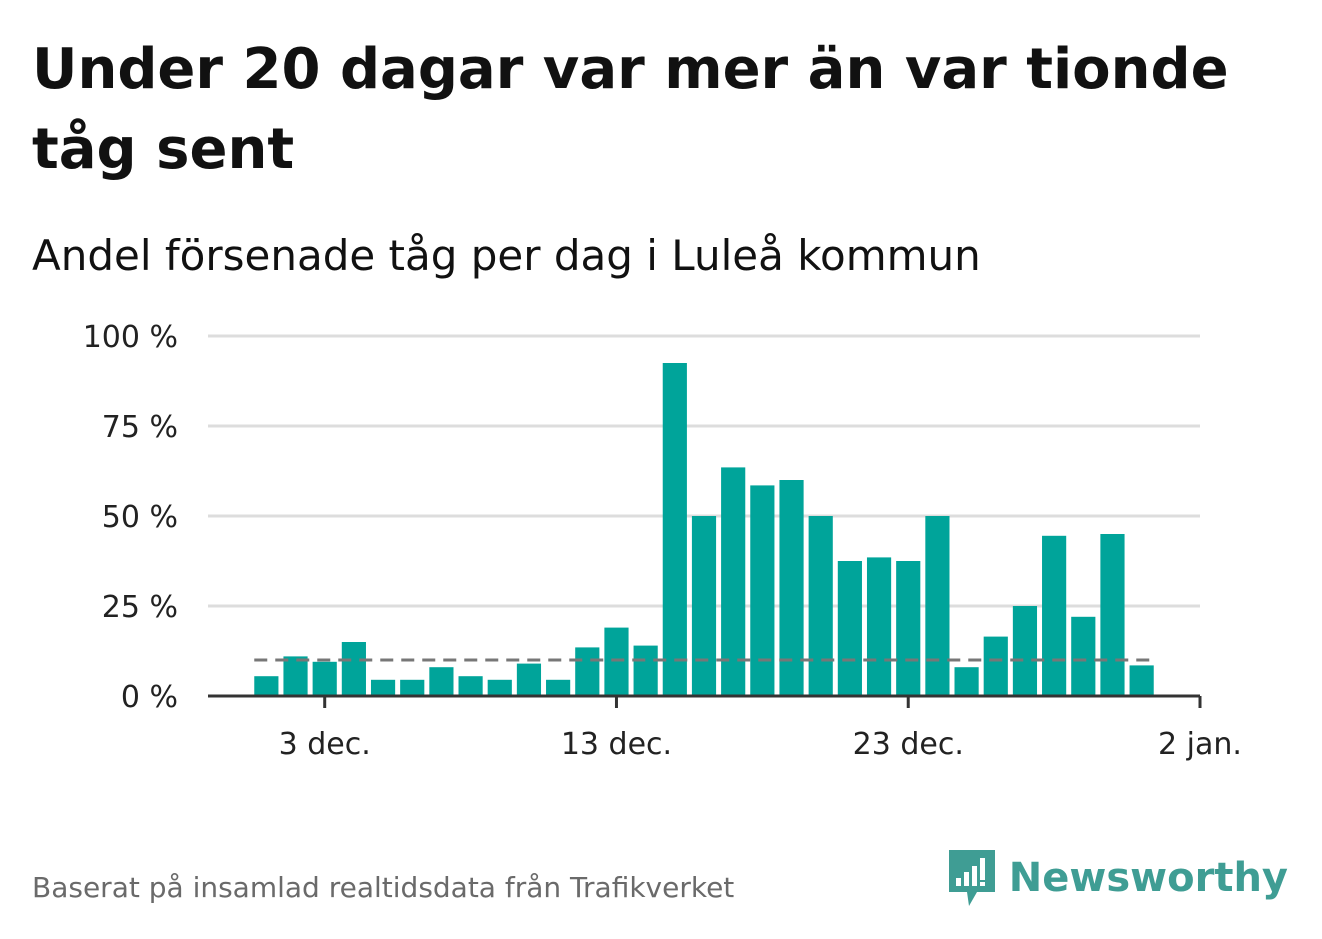  I want to click on y-tick-label: 50 %, so click(140, 517).